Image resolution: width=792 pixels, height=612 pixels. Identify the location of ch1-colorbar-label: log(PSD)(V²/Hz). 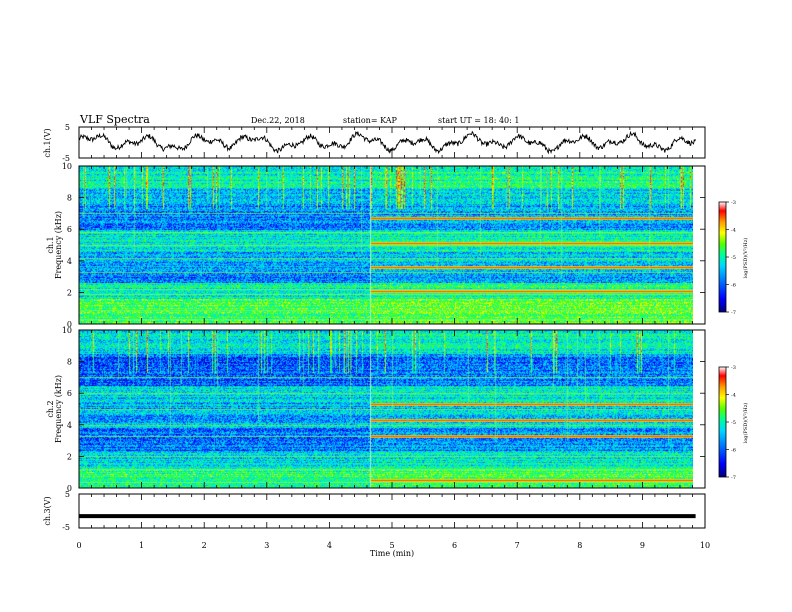
(745, 258).